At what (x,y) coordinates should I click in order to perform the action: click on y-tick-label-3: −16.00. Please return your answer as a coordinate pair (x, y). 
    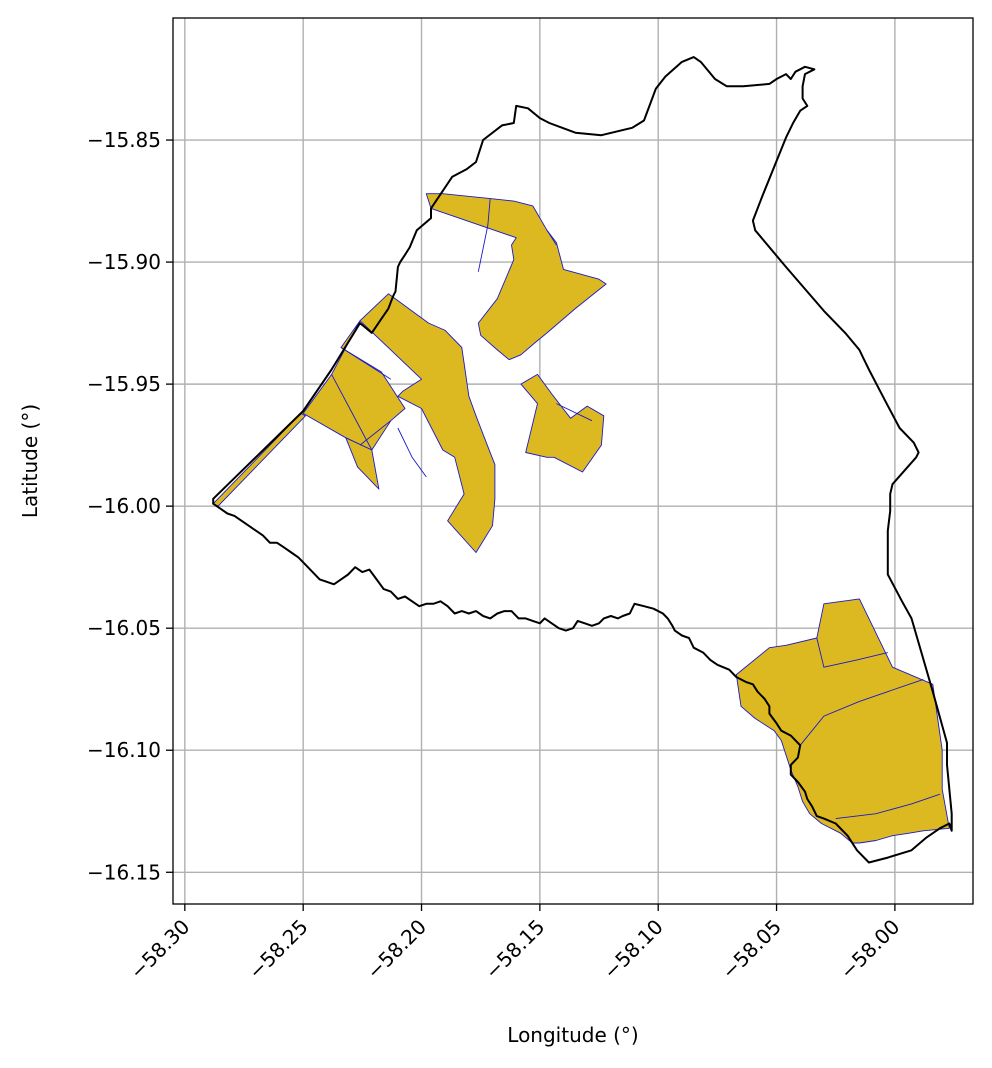
    Looking at the image, I should click on (124, 506).